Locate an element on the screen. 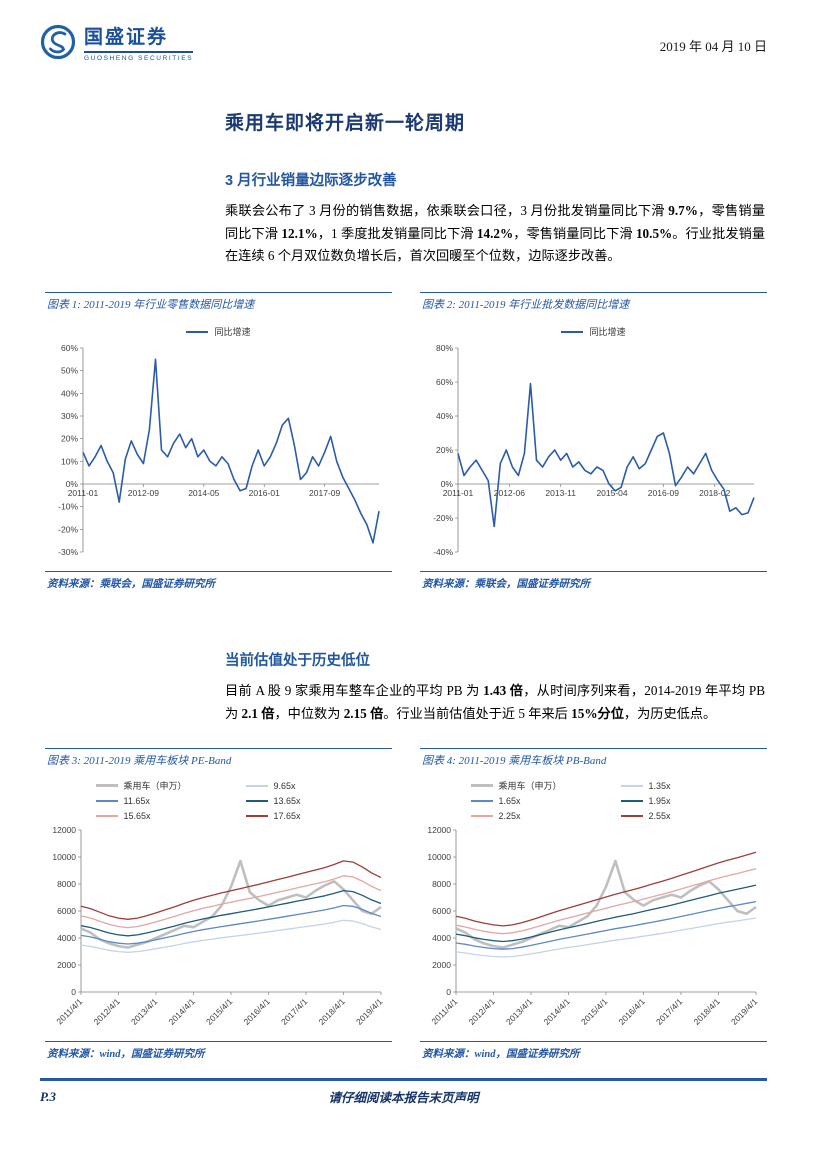  svg-text: 60% is located at coordinates (444, 382).